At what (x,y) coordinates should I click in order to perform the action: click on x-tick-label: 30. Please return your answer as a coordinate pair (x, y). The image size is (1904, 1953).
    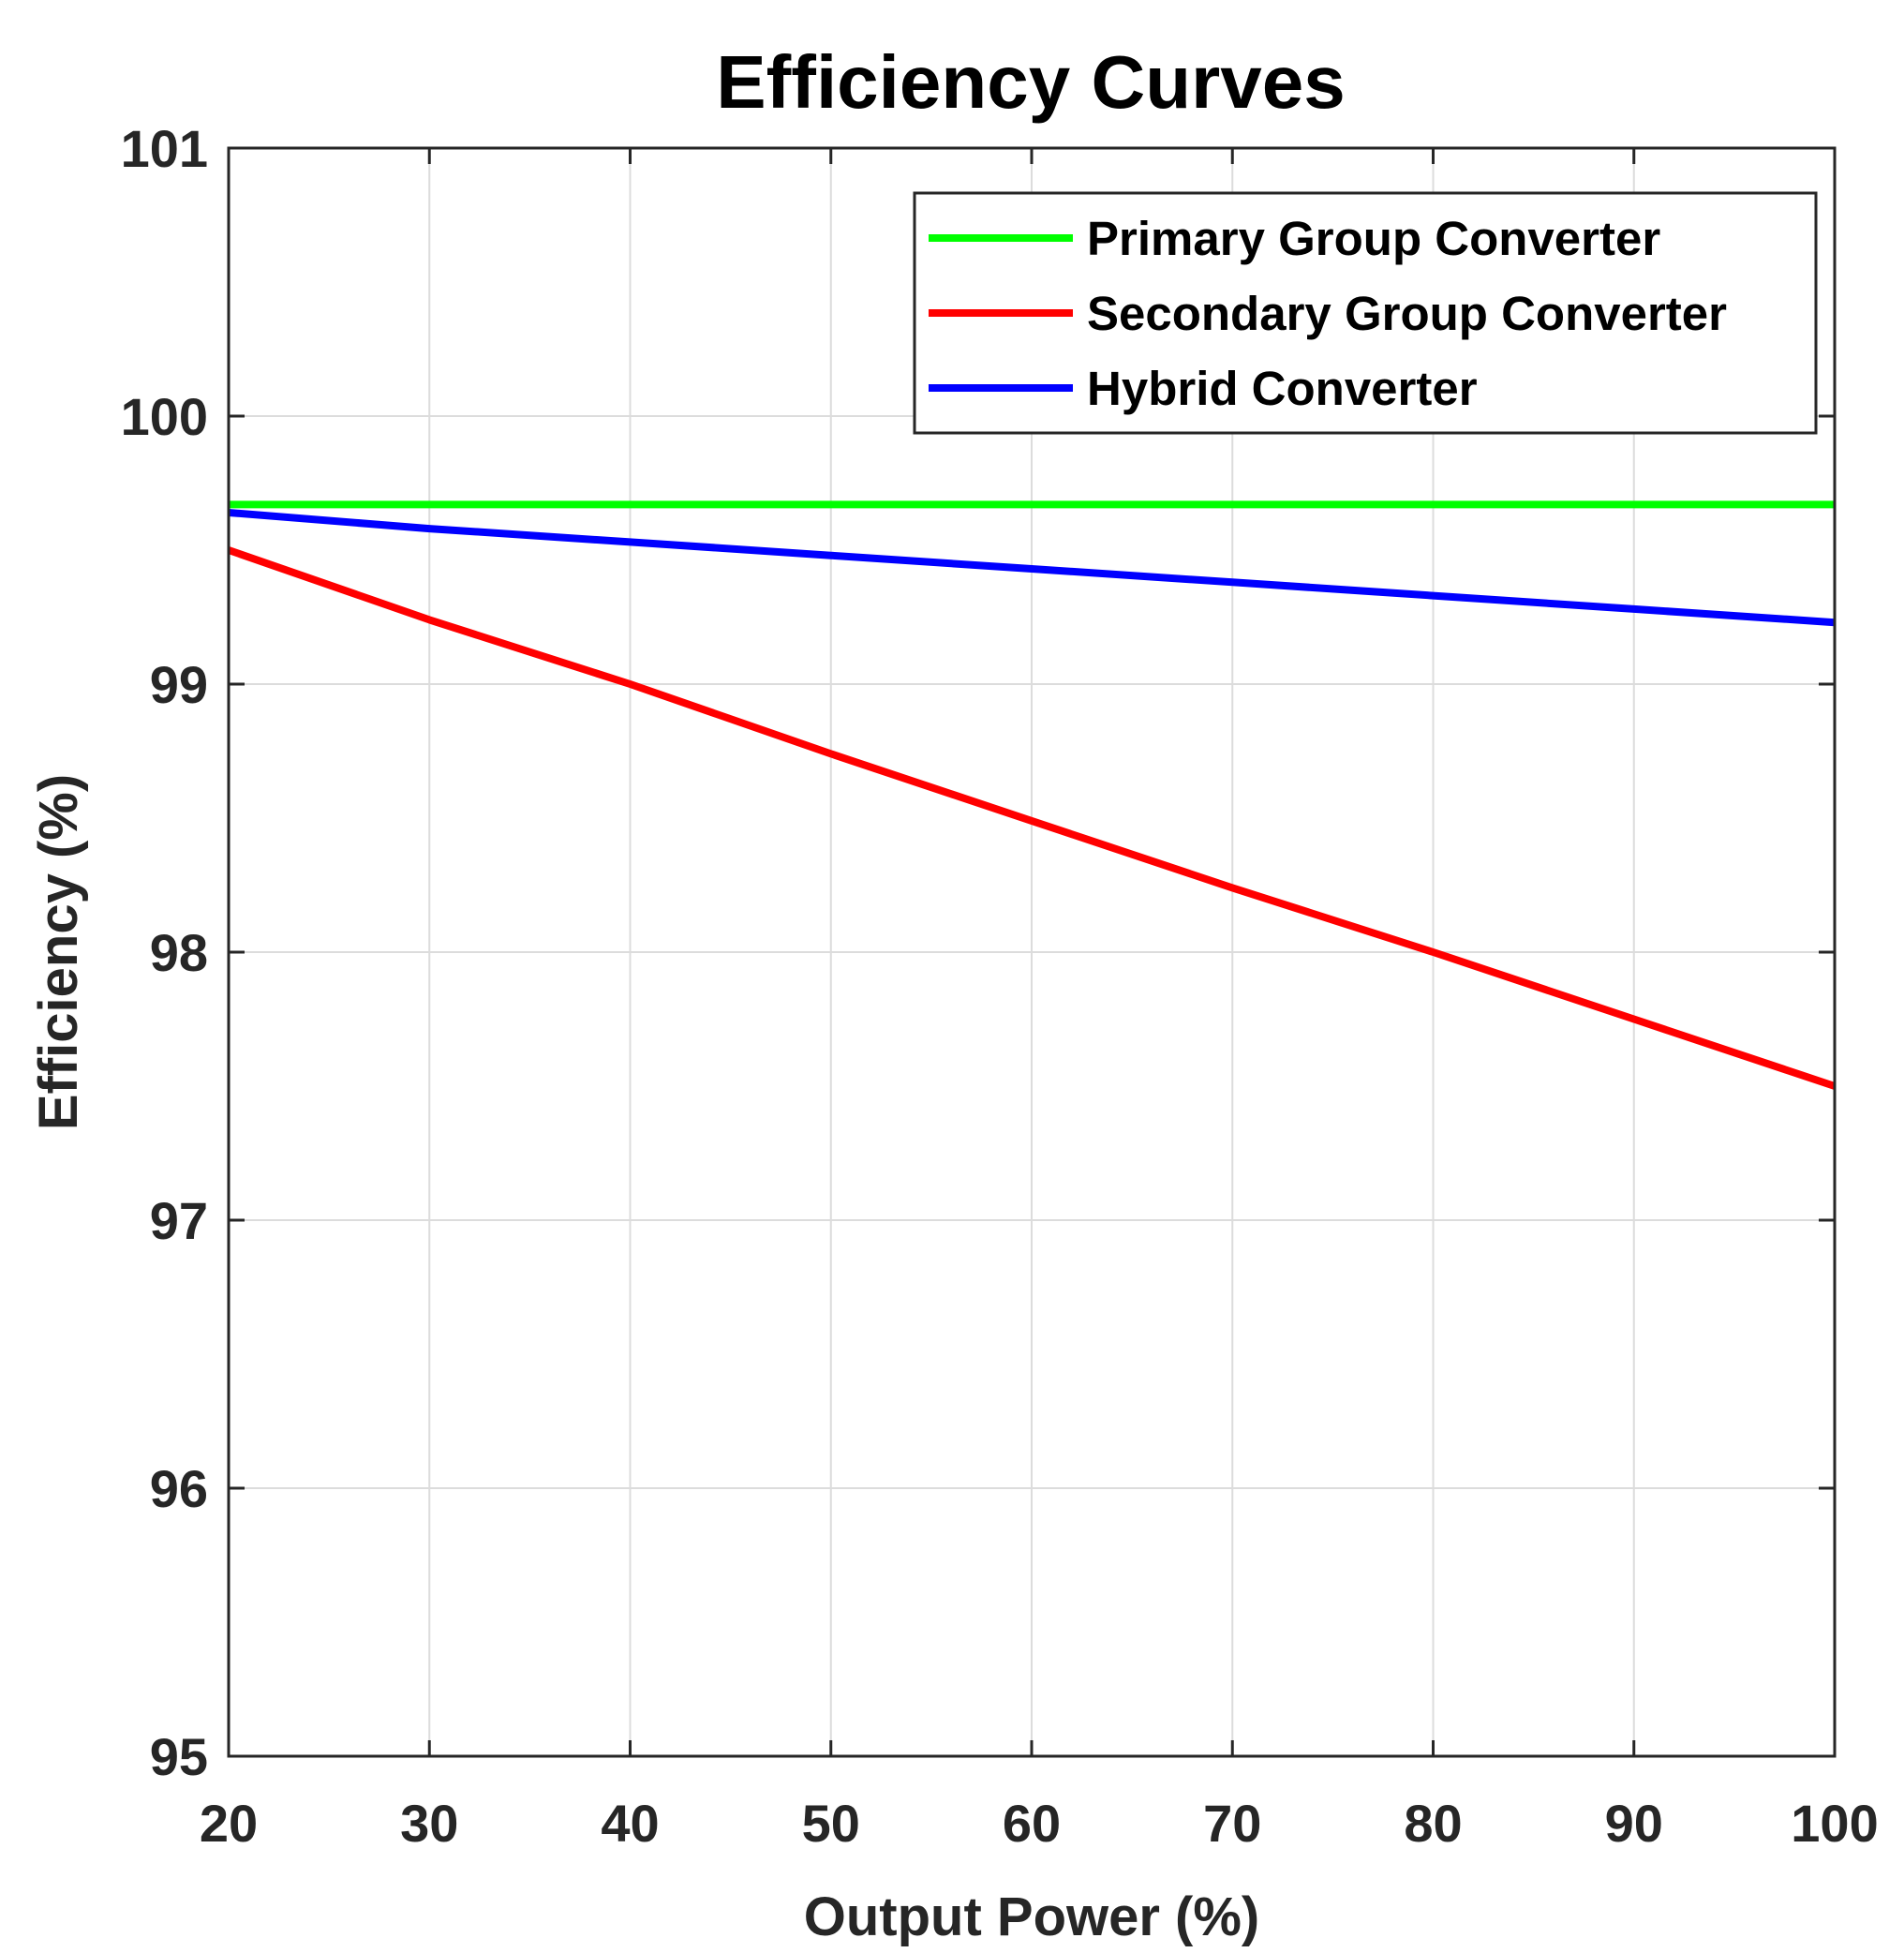
    Looking at the image, I should click on (429, 1823).